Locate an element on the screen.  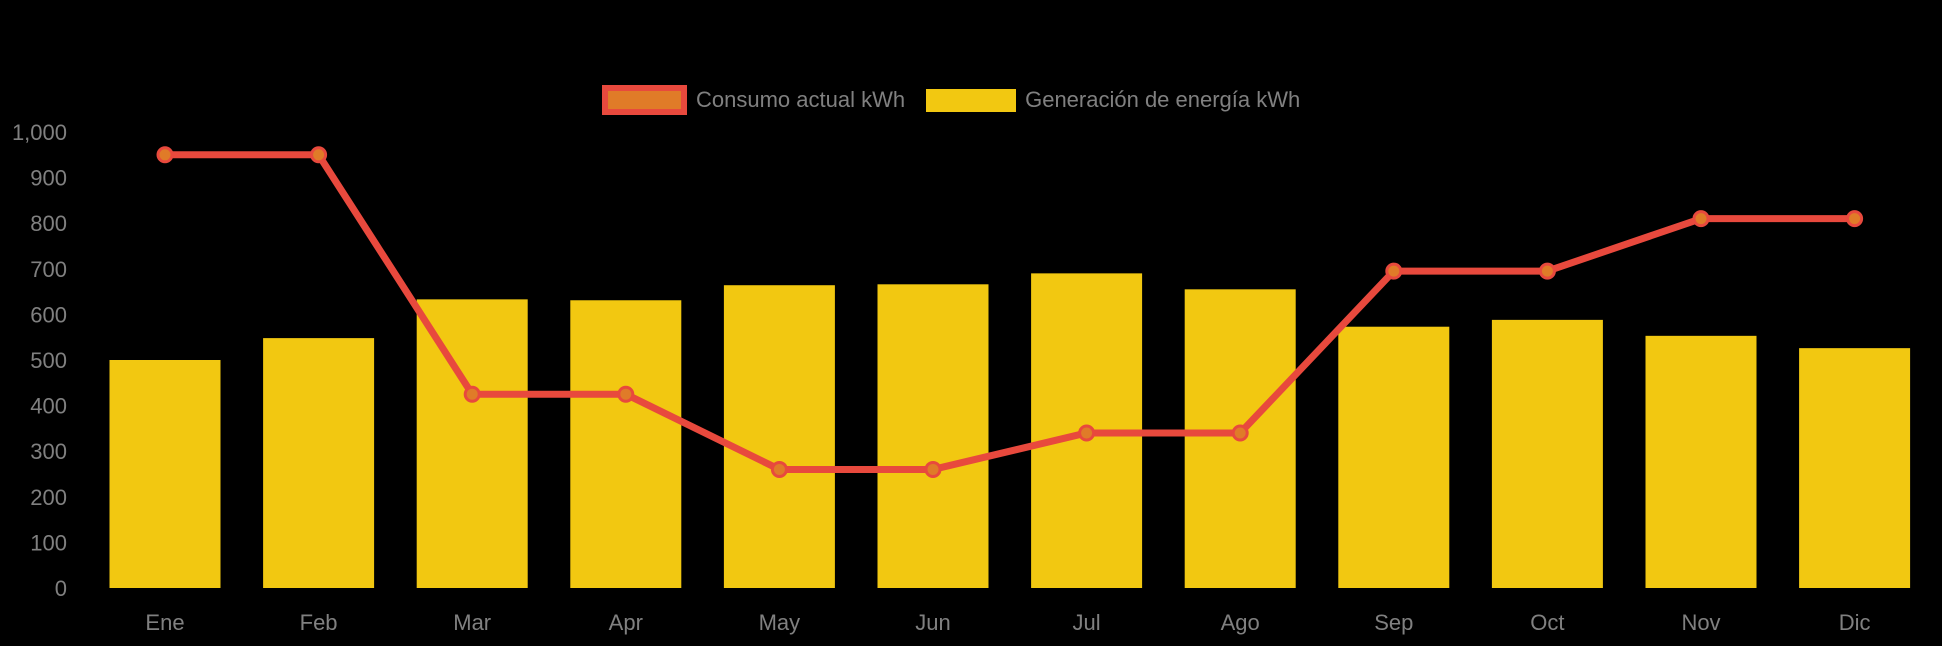
x-axis-label-Ago: Ago is located at coordinates (1240, 622).